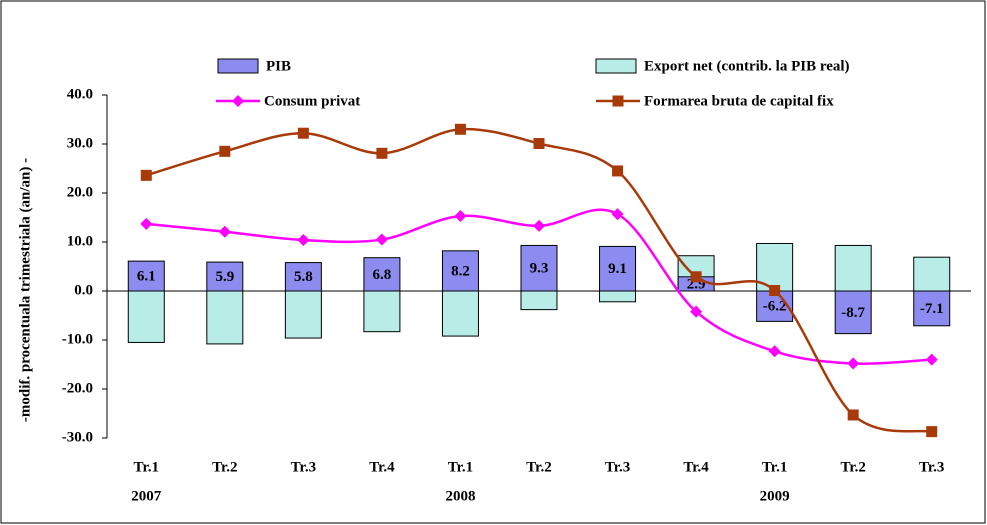  I want to click on data-label: 9.3, so click(539, 269).